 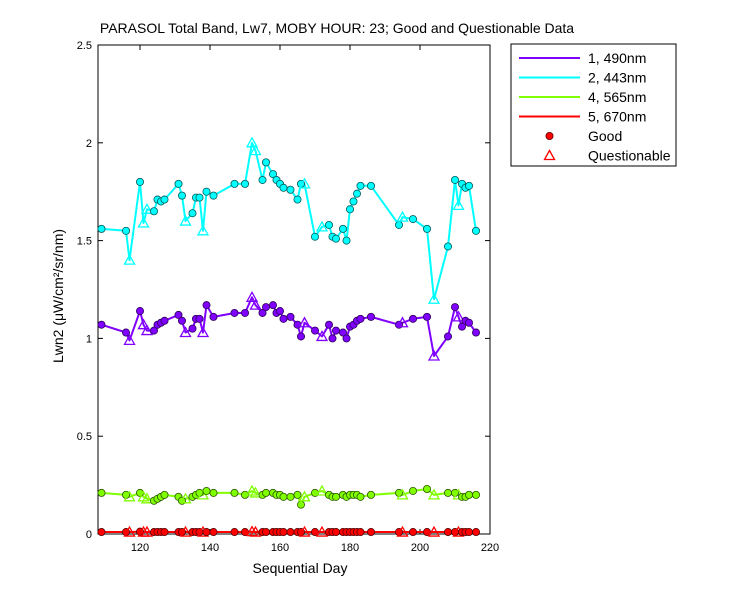 I want to click on y-tick-label: 2.5, so click(x=84, y=46).